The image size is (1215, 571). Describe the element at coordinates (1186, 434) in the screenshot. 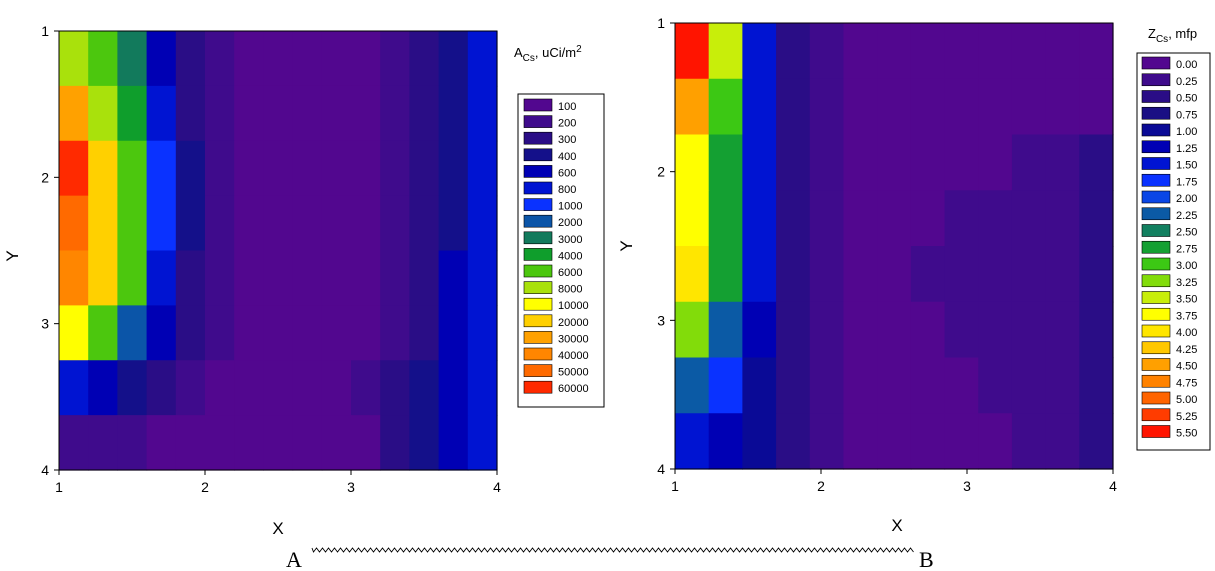

I see `legend-label: 5.50` at that location.